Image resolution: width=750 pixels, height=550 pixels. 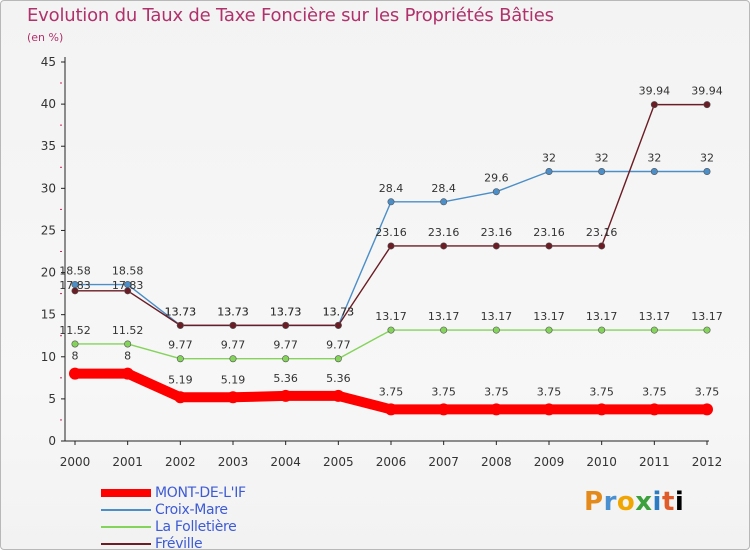 I want to click on data-label: 29.6, so click(x=496, y=178).